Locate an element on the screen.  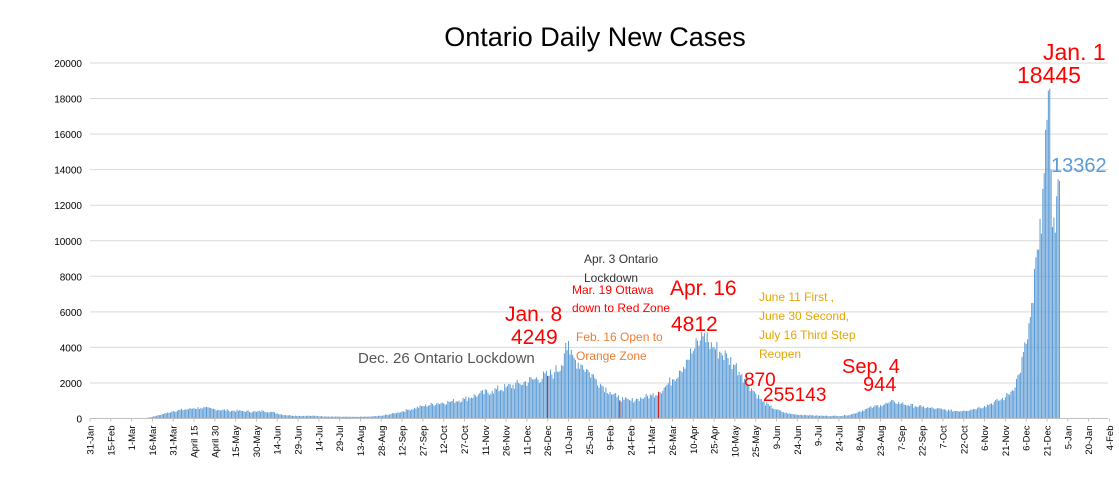
y-tick-label: 6000 is located at coordinates (71, 313).